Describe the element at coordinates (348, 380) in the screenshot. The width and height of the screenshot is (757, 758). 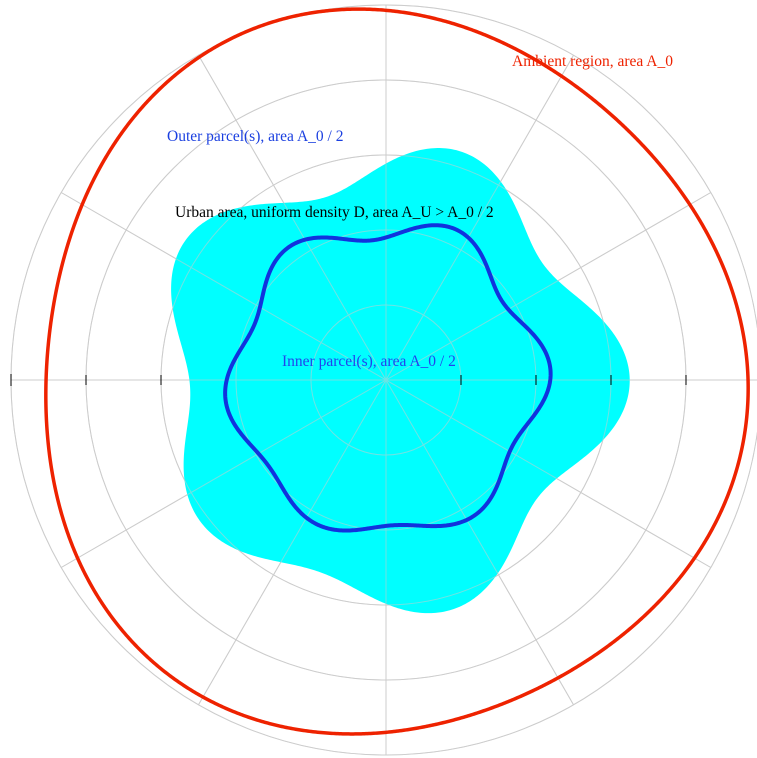
I see `axis-ticks` at that location.